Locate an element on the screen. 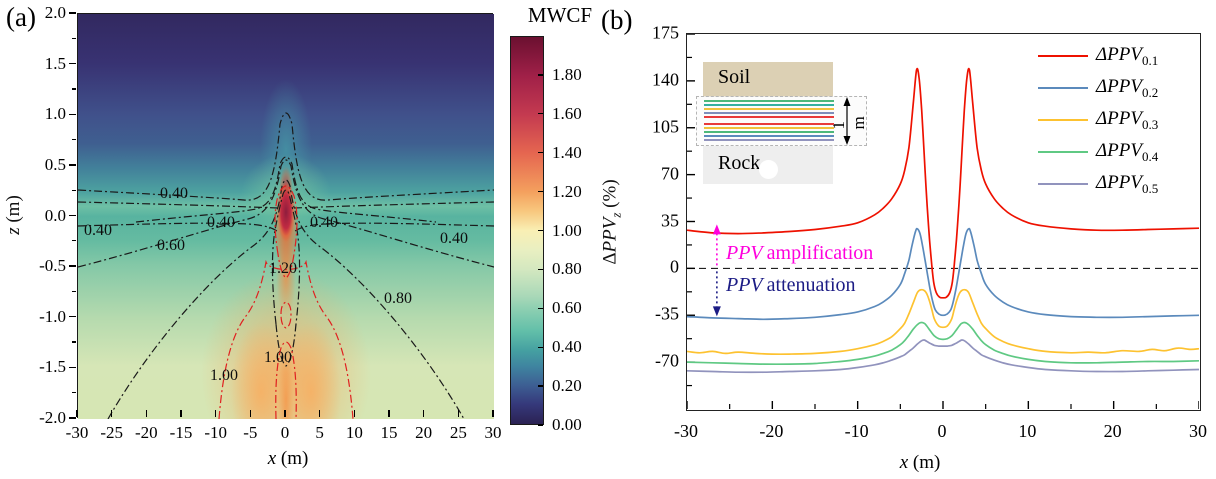 This screenshot has height=479, width=1216. ylabel-delta: Δ is located at coordinates (610, 258).